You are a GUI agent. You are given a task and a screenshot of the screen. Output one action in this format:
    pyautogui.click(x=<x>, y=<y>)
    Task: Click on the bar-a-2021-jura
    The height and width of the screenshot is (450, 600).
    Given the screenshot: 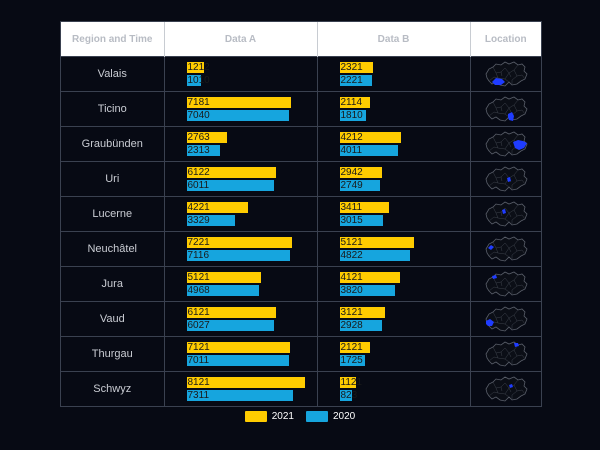 What is the action you would take?
    pyautogui.click(x=224, y=277)
    